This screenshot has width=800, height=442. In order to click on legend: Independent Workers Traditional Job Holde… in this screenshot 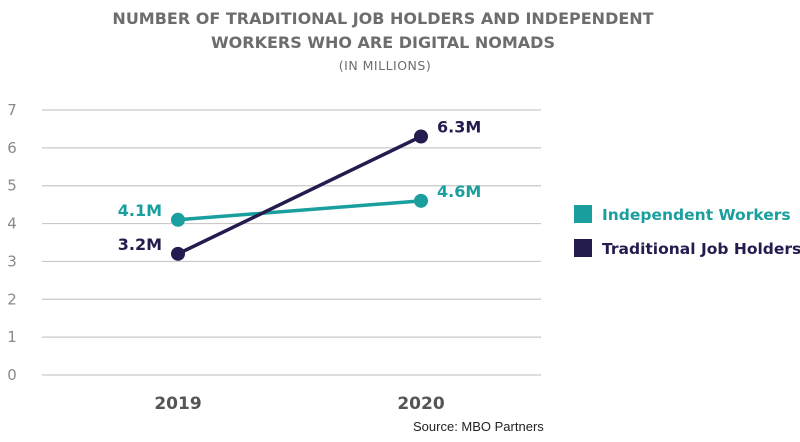, I will do `click(687, 231)`.